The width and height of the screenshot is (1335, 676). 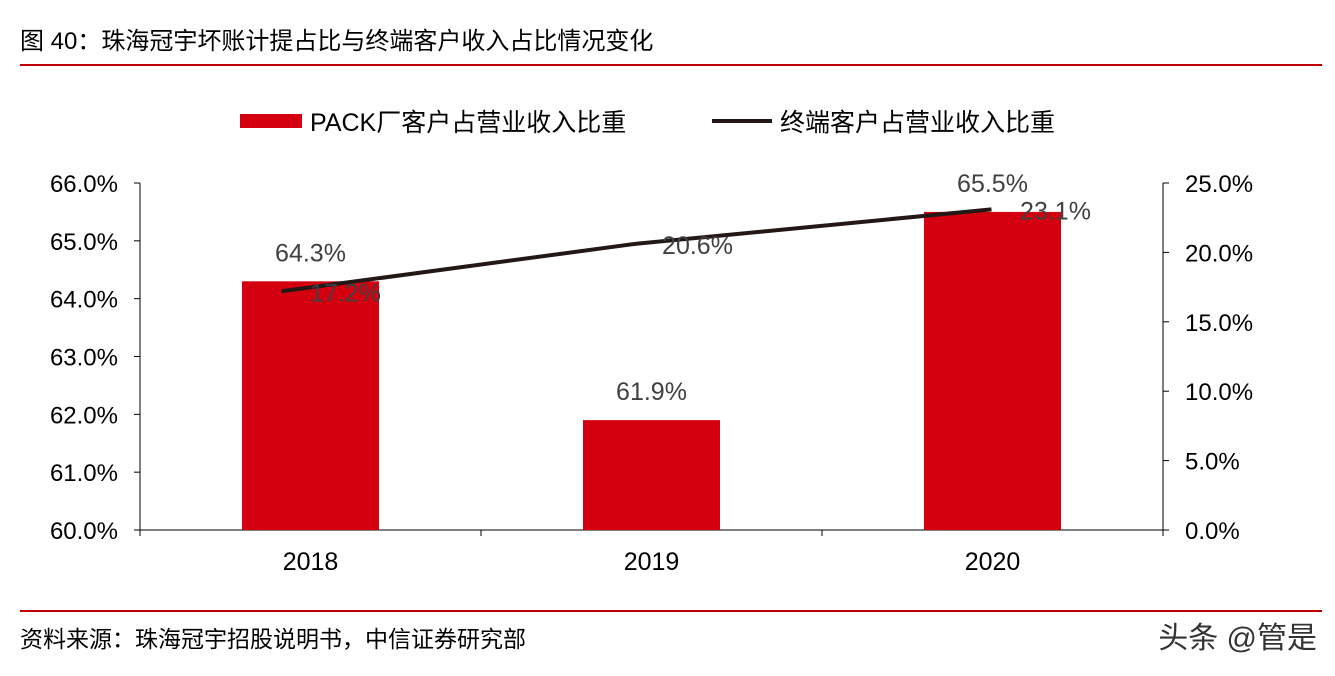 What do you see at coordinates (337, 41) in the screenshot?
I see `page-title: 图 40：珠海冠宇坏账计提占比与终端客户收入占比情况变化` at bounding box center [337, 41].